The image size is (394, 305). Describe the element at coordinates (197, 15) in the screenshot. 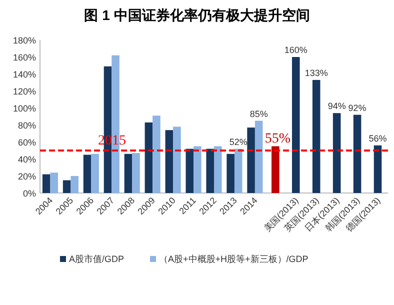

I see `title: 图 1 中国证券化率仍有极大提升空间` at that location.